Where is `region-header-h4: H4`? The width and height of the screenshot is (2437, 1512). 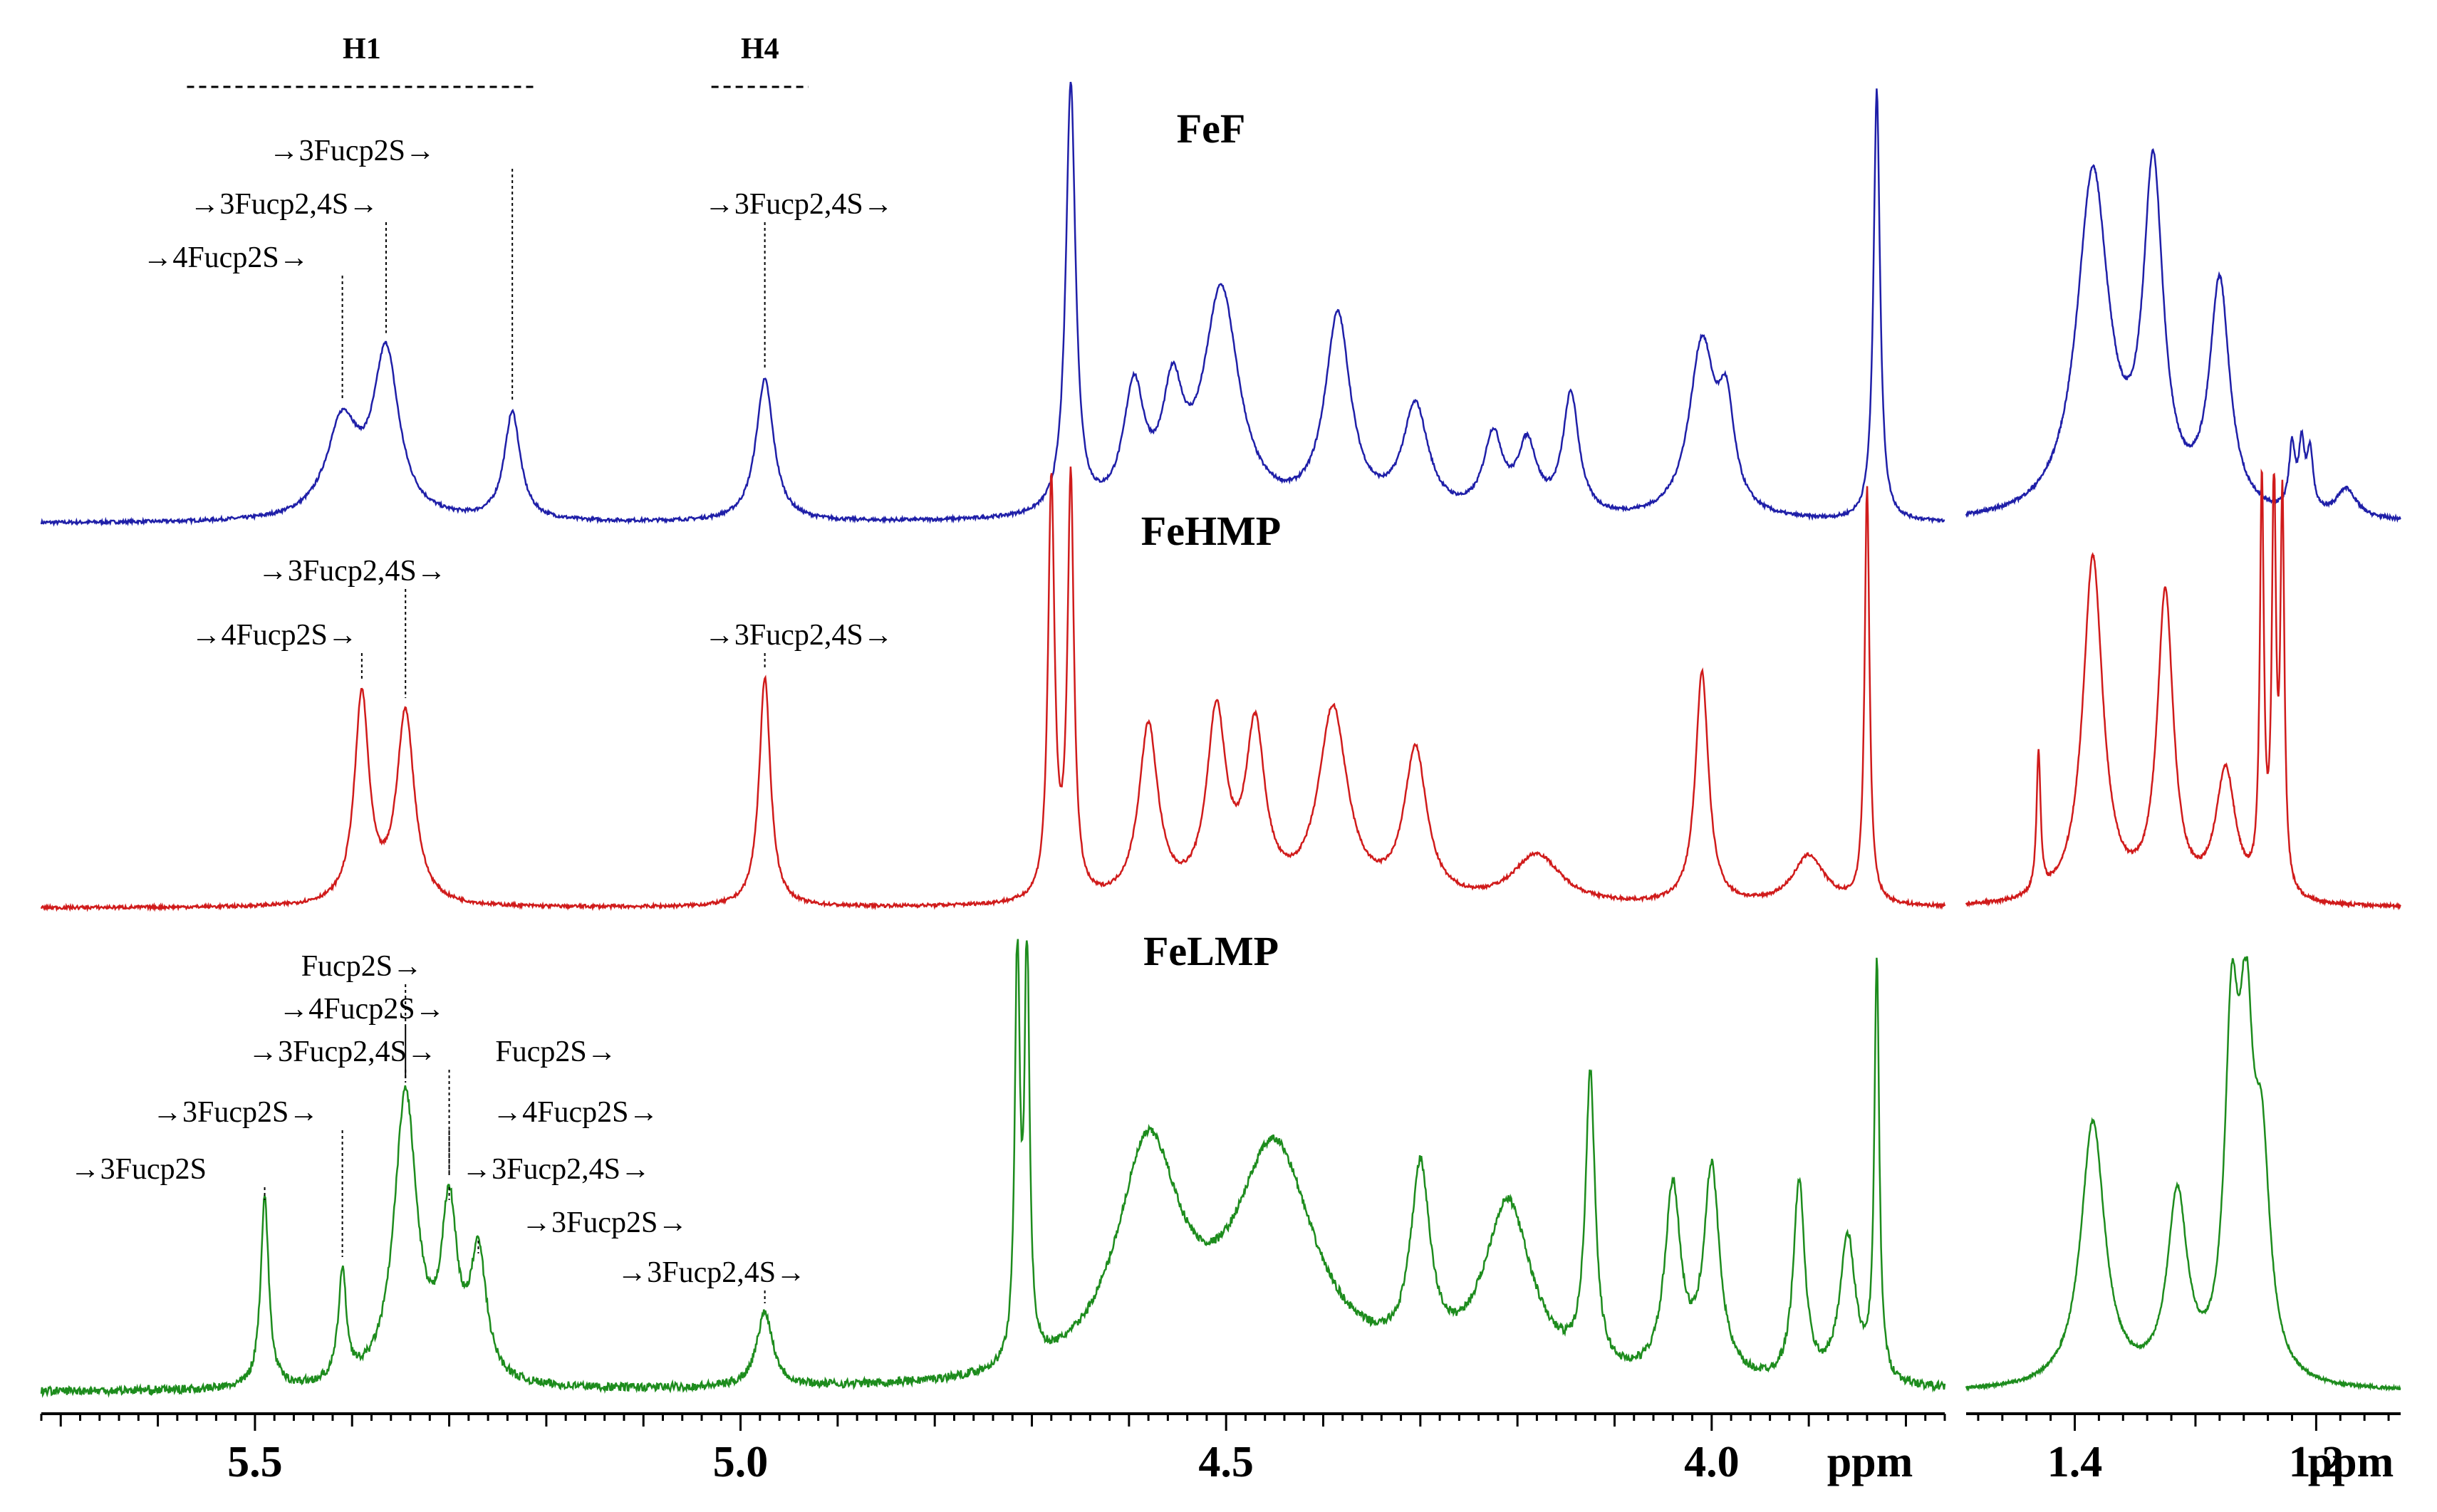
region-header-h4: H4 is located at coordinates (760, 49).